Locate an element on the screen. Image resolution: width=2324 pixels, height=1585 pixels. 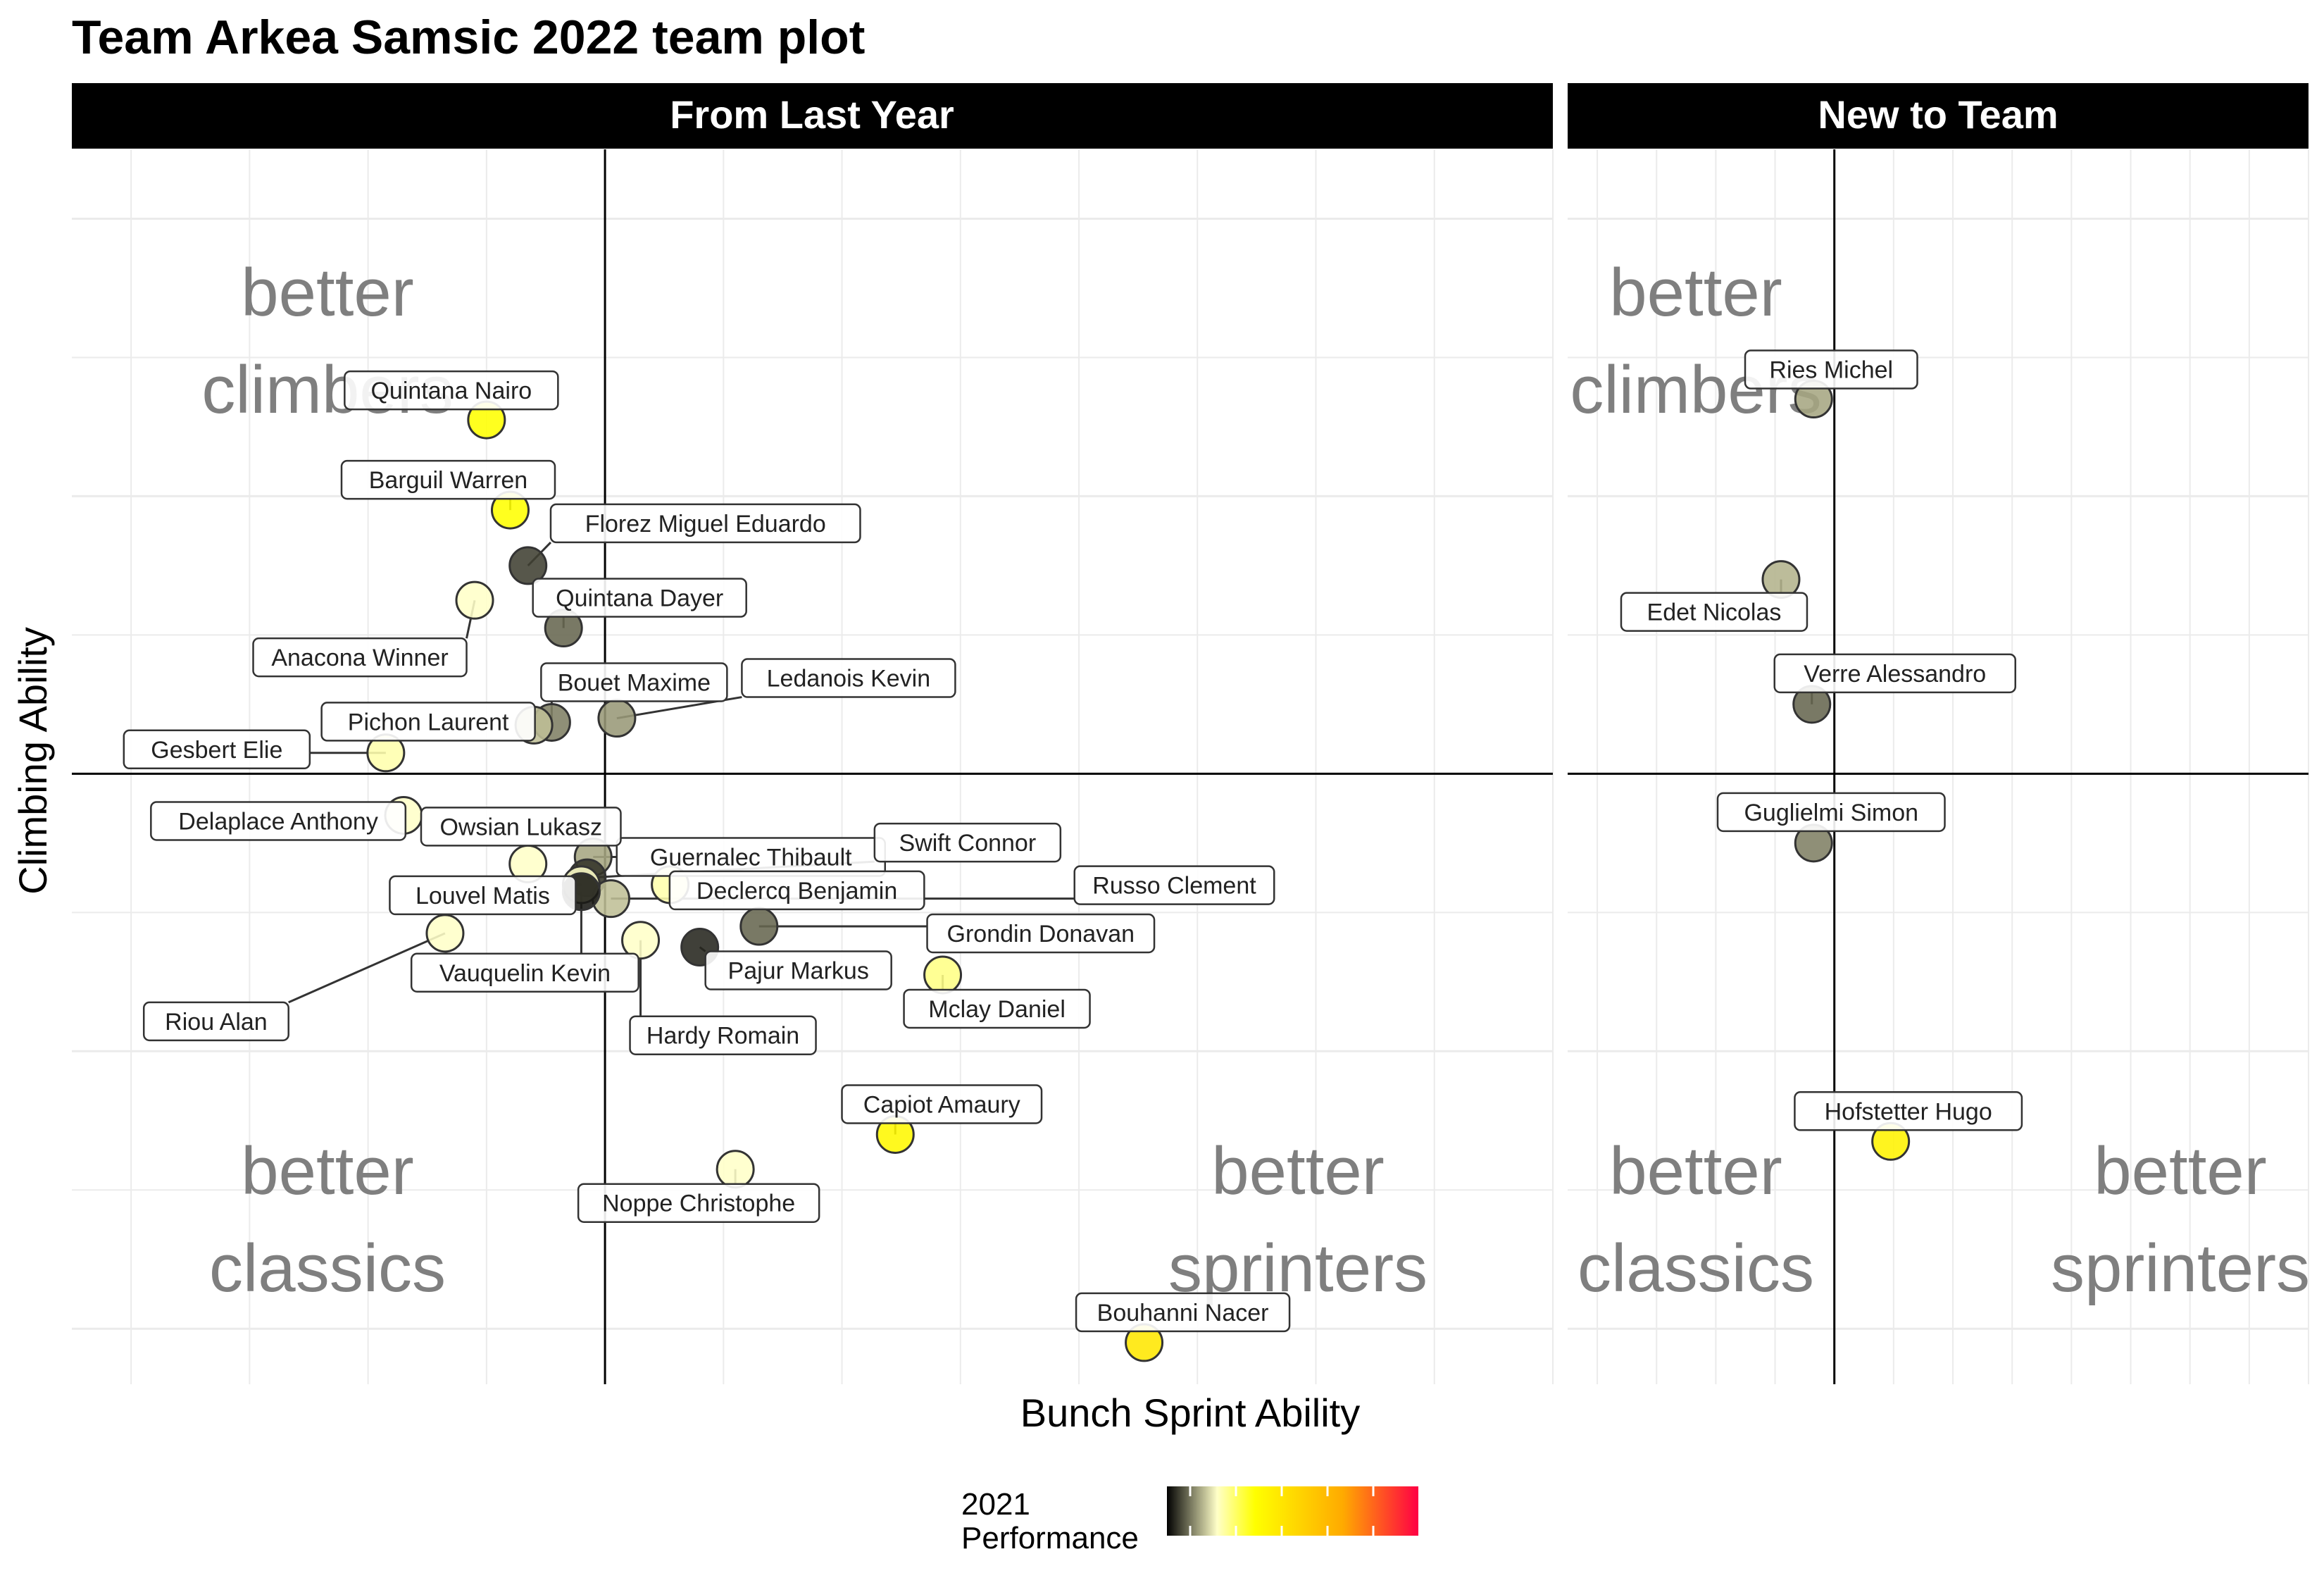
leader-line is located at coordinates (367, 968).